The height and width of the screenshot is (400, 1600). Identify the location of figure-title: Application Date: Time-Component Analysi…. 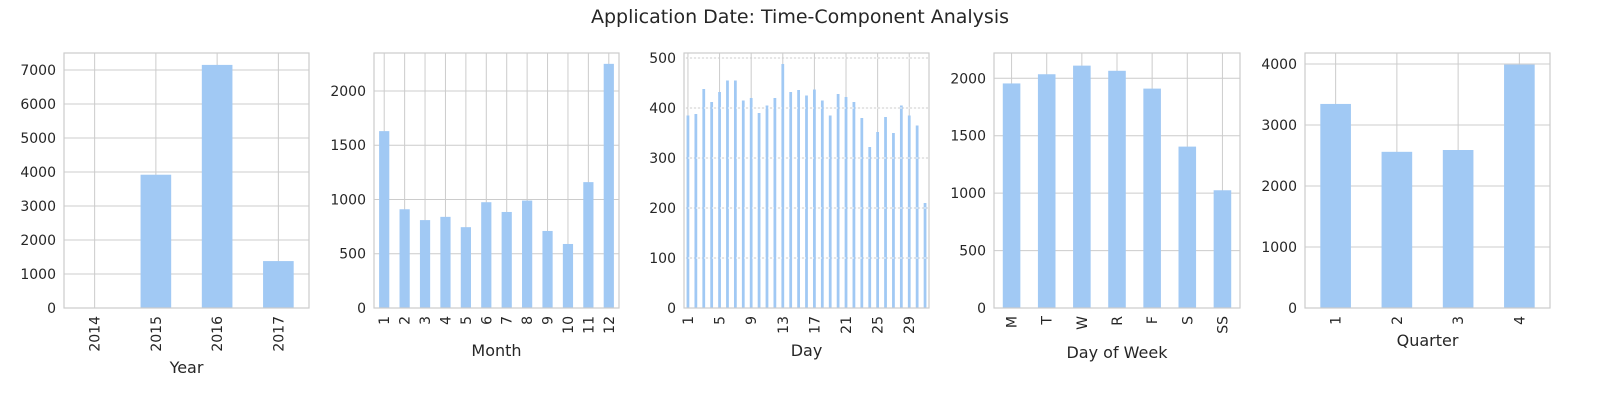
(800, 17).